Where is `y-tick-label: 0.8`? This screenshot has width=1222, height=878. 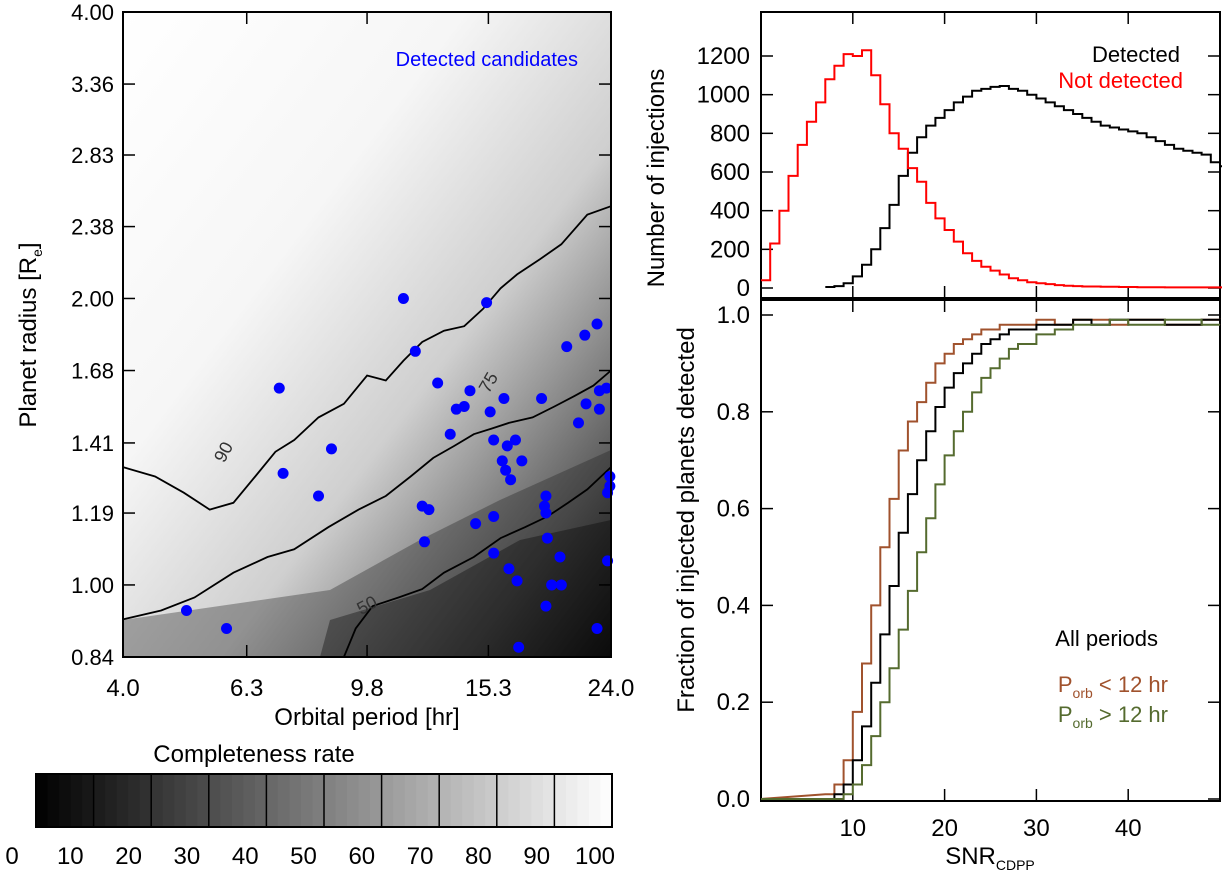
y-tick-label: 0.8 is located at coordinates (733, 412).